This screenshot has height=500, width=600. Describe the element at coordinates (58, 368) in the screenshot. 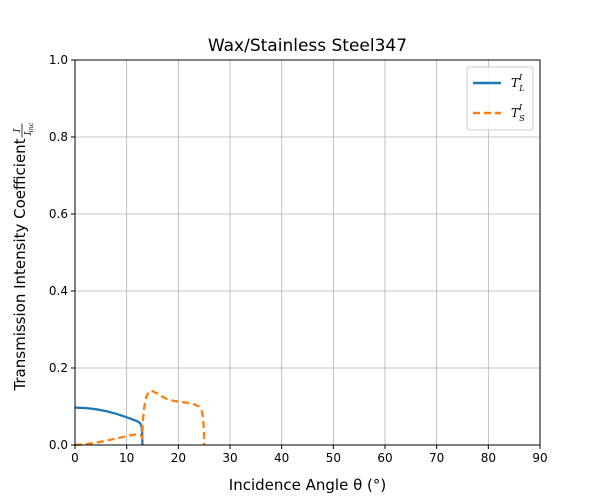

I see `y-tick-label: 0.2` at that location.